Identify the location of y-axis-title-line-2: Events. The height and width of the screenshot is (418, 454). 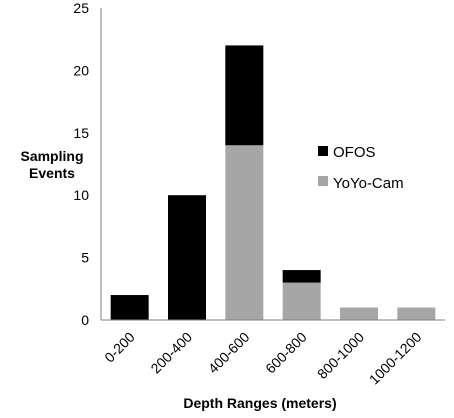
(52, 173).